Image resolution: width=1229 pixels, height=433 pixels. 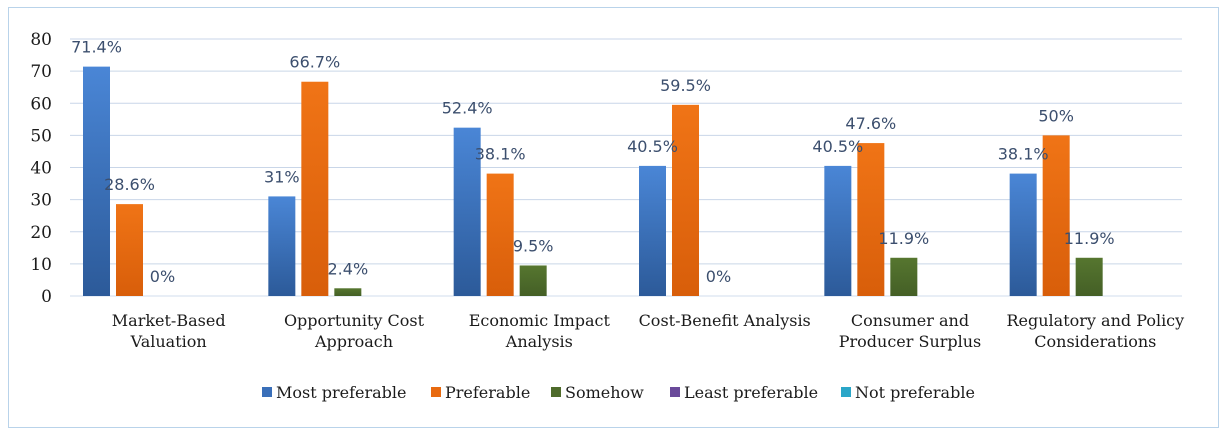 I want to click on data-label-5-somehow: 11.9%, so click(x=903, y=238).